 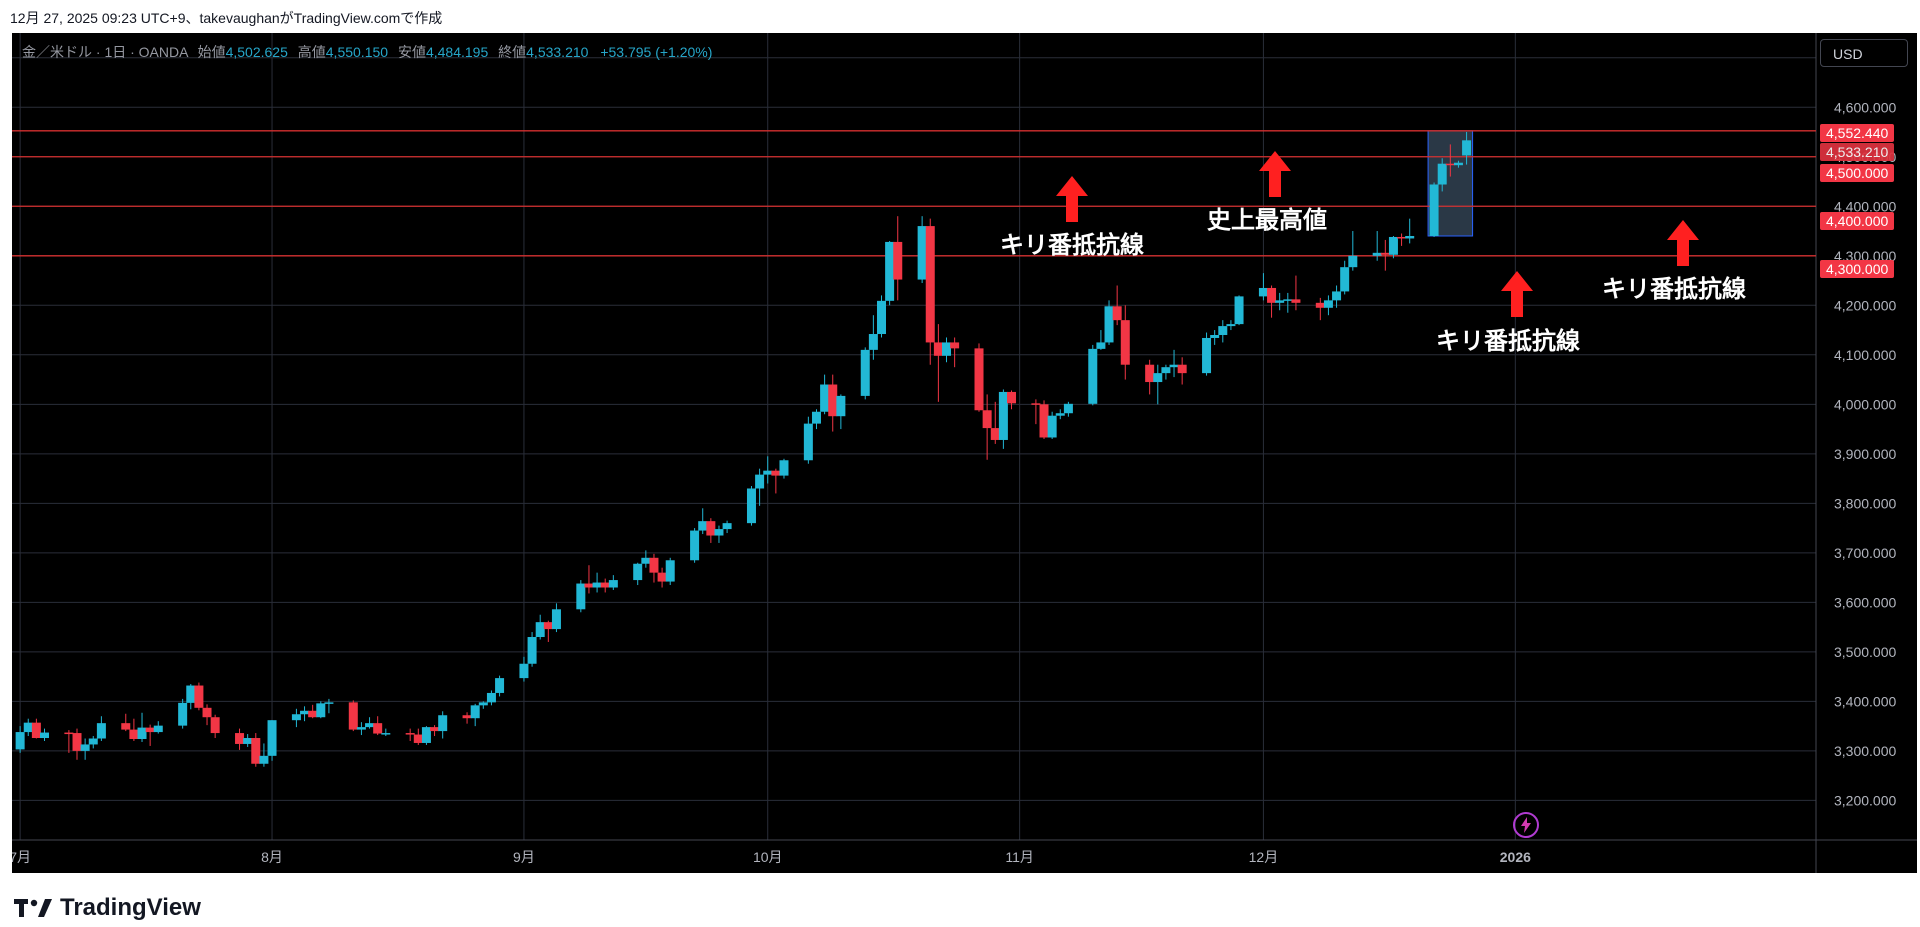 What do you see at coordinates (1857, 133) in the screenshot?
I see `price-tag-4552: 4,552.440` at bounding box center [1857, 133].